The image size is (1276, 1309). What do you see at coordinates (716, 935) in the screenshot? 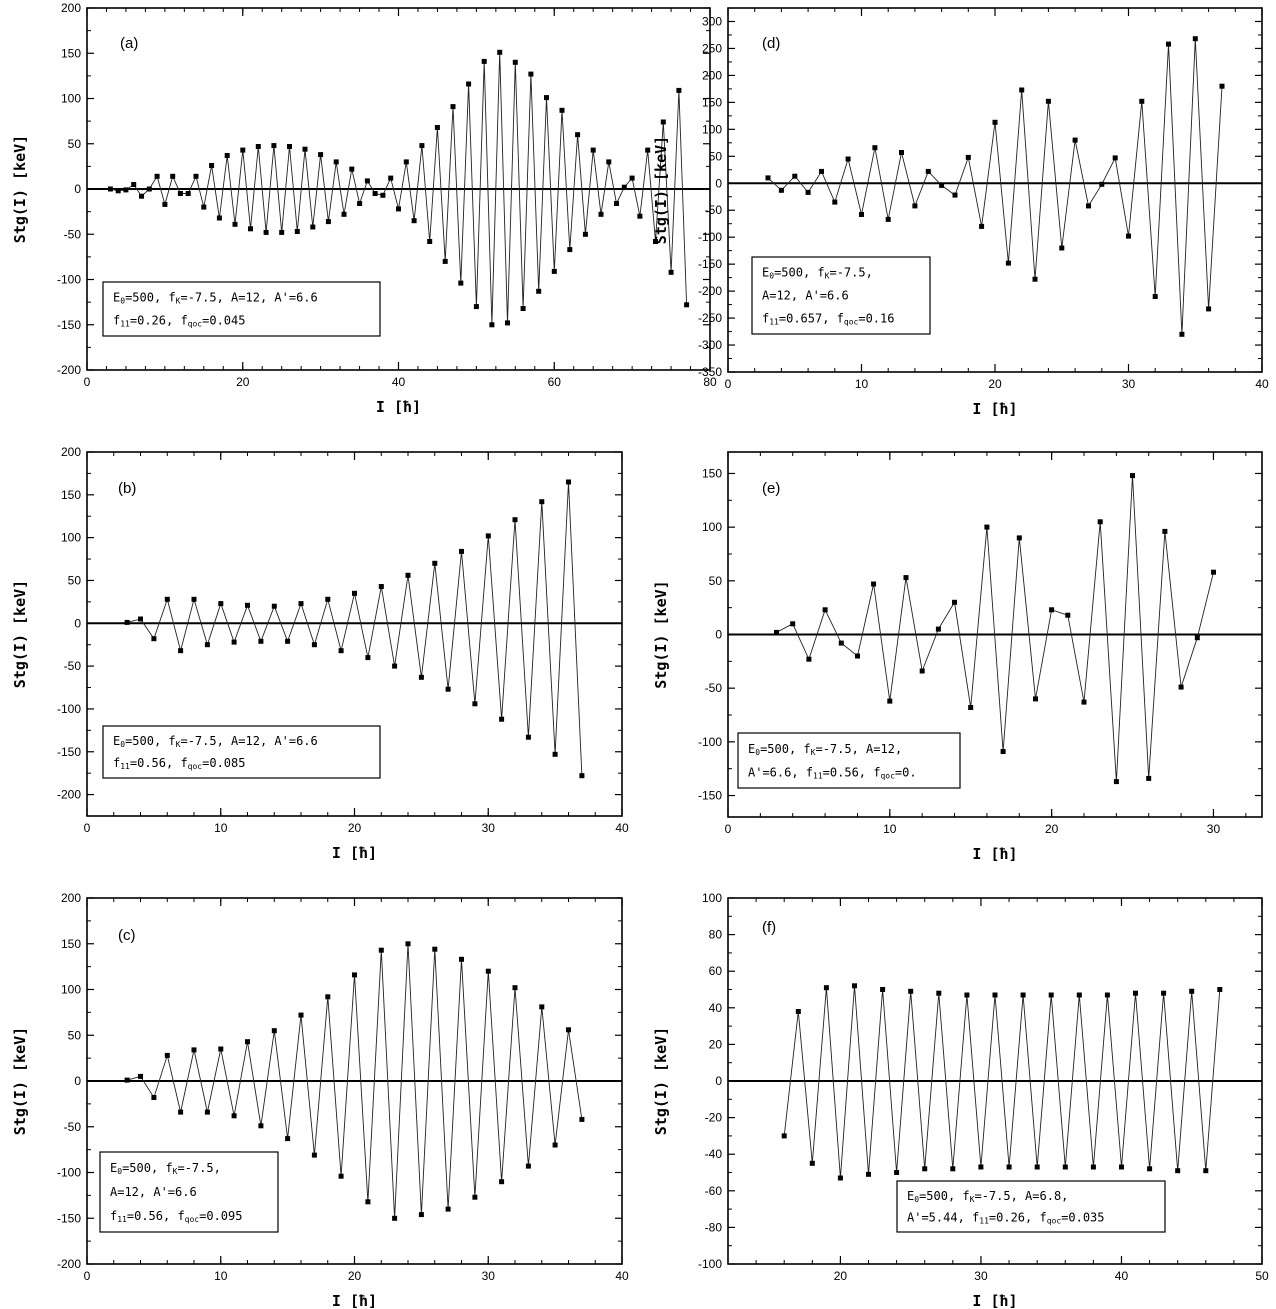
I see `y-tick-label: 80` at bounding box center [716, 935].